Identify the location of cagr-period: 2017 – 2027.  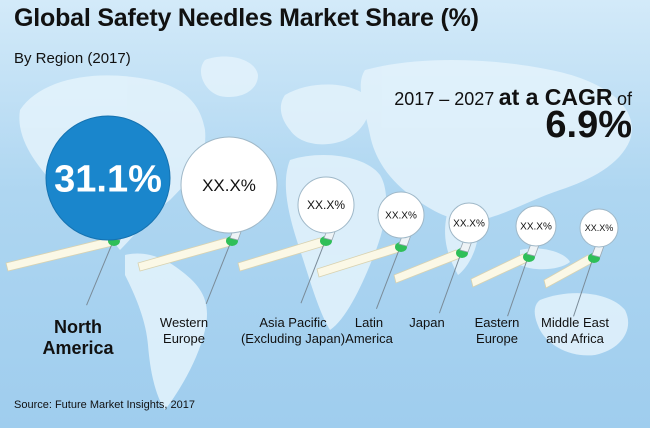
(444, 99).